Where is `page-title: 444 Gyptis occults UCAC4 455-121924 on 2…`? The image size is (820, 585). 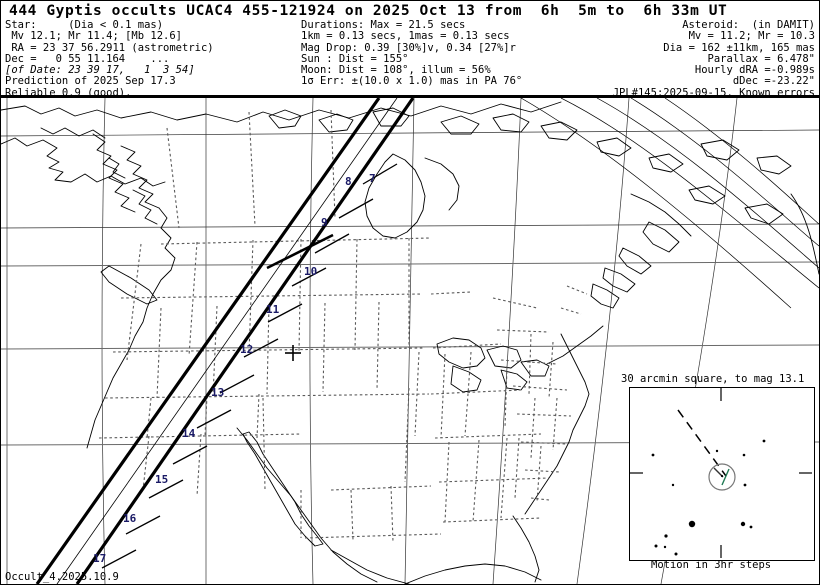
page-title: 444 Gyptis occults UCAC4 455-121924 on 2… is located at coordinates (368, 11).